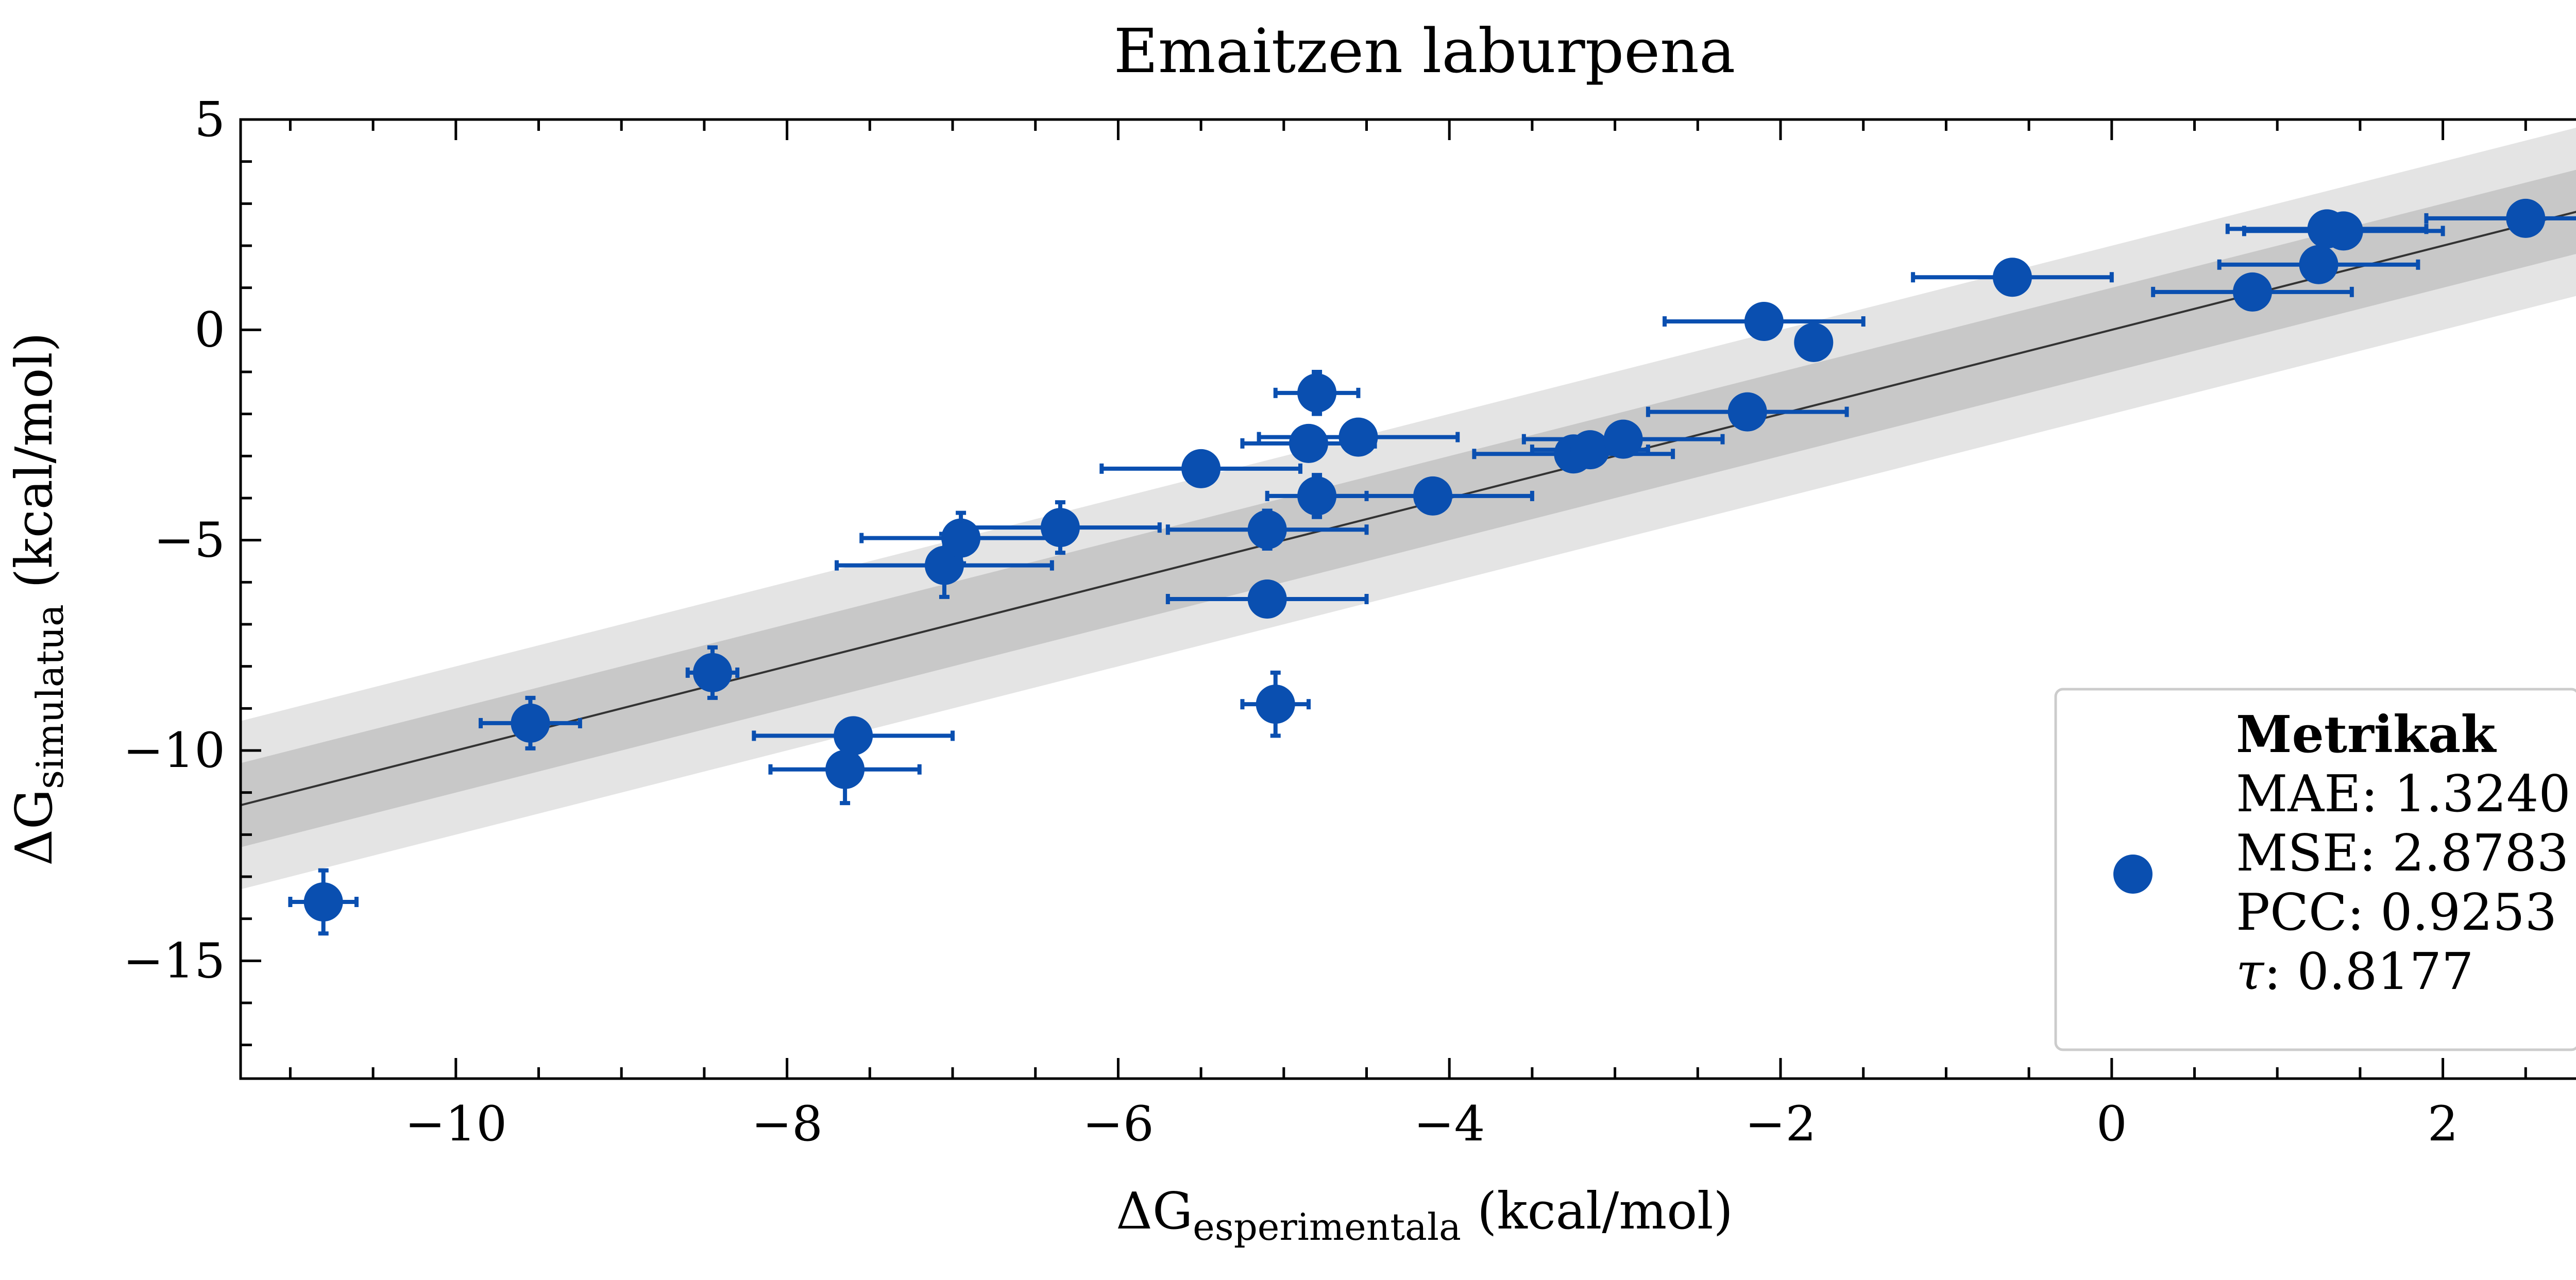  What do you see at coordinates (174, 961) in the screenshot?
I see `y-tick-label: −15` at bounding box center [174, 961].